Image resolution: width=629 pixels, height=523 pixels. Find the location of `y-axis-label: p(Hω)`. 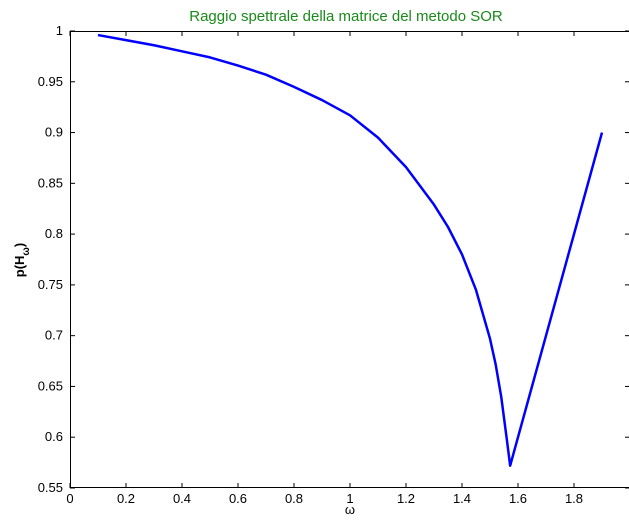

y-axis-label: p(Hω) is located at coordinates (22, 260).